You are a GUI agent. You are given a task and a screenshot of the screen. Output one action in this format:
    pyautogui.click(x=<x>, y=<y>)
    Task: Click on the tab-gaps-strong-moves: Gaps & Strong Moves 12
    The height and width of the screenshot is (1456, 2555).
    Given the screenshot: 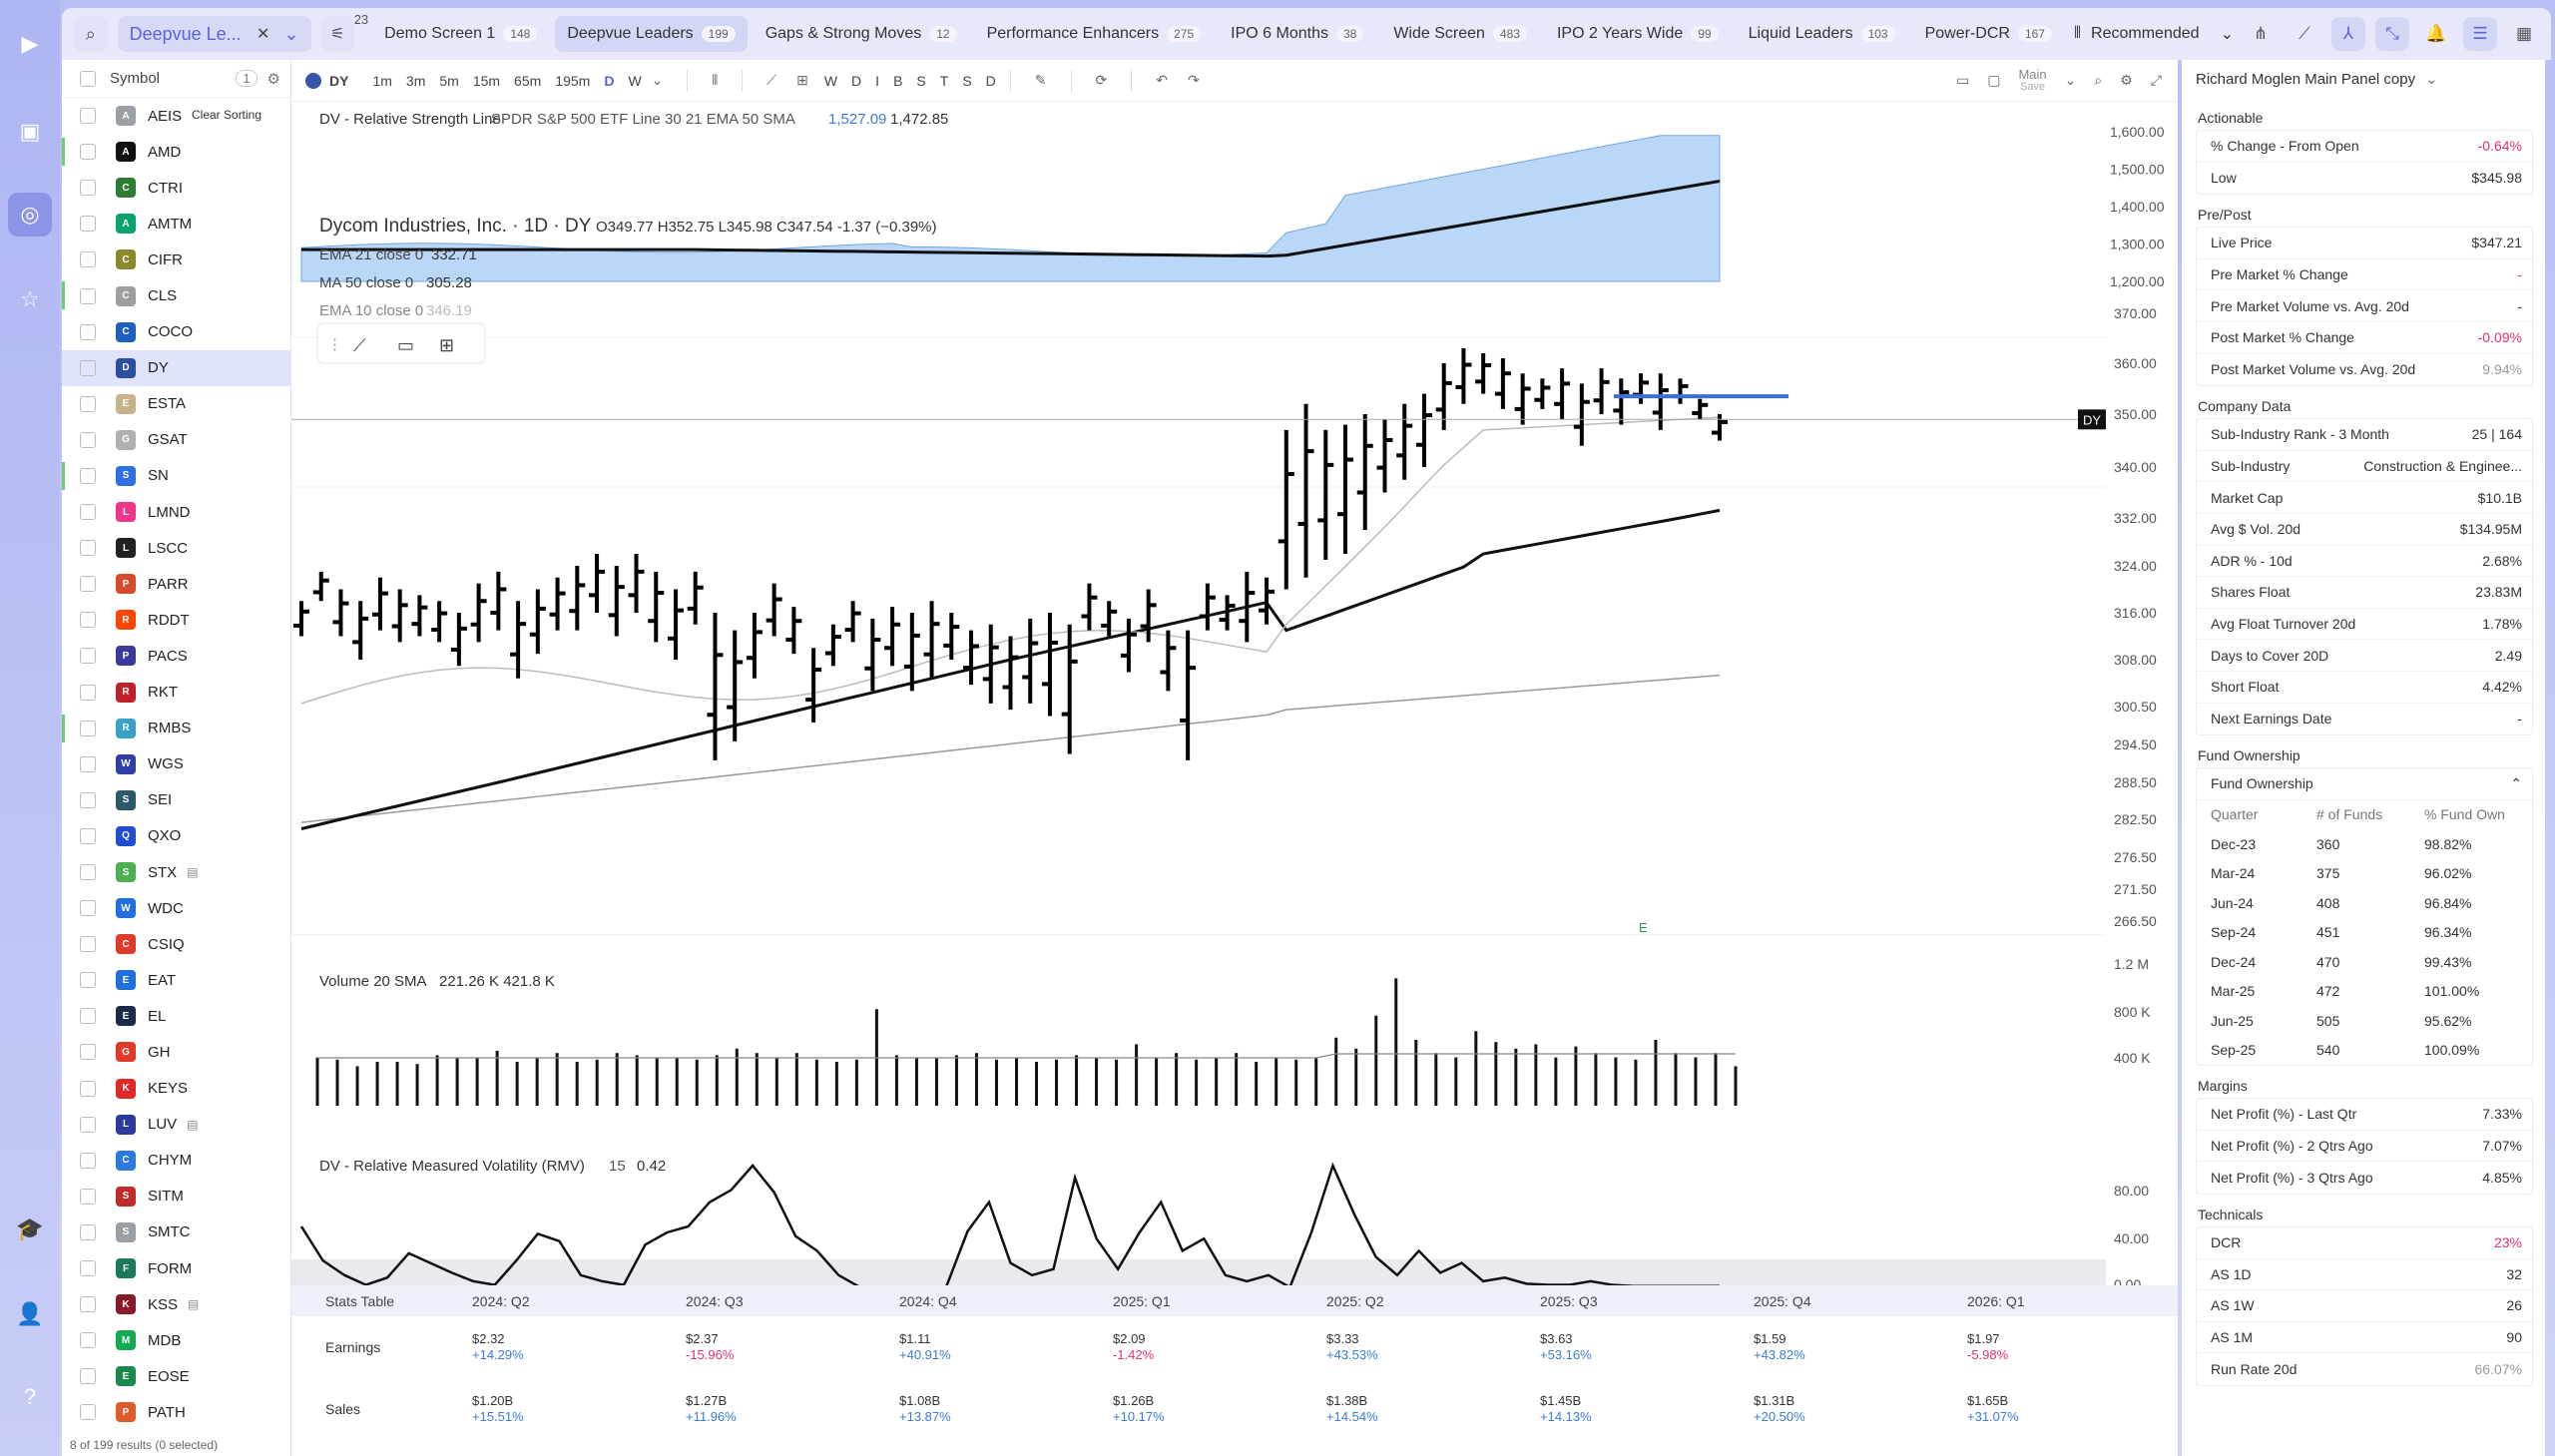 What is the action you would take?
    pyautogui.click(x=861, y=34)
    